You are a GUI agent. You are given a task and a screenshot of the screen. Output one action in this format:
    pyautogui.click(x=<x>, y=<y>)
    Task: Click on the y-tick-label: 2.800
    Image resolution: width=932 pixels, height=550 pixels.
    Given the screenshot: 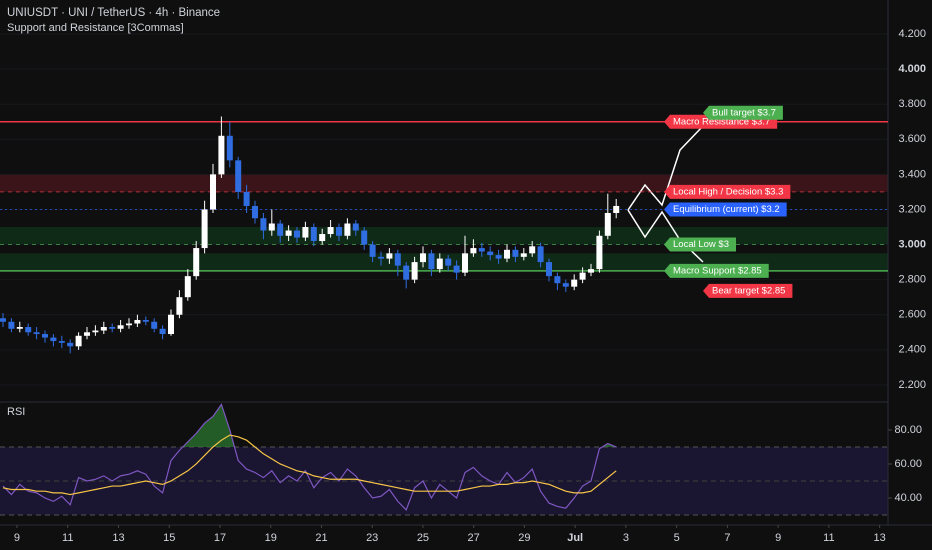 What is the action you would take?
    pyautogui.click(x=912, y=280)
    